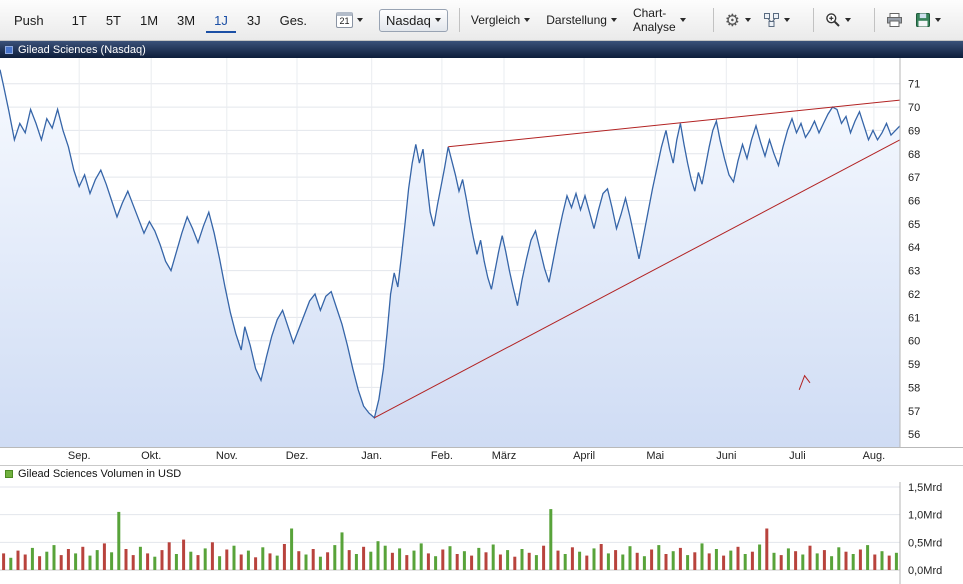 This screenshot has width=963, height=584. I want to click on calendar-button: 21, so click(350, 20).